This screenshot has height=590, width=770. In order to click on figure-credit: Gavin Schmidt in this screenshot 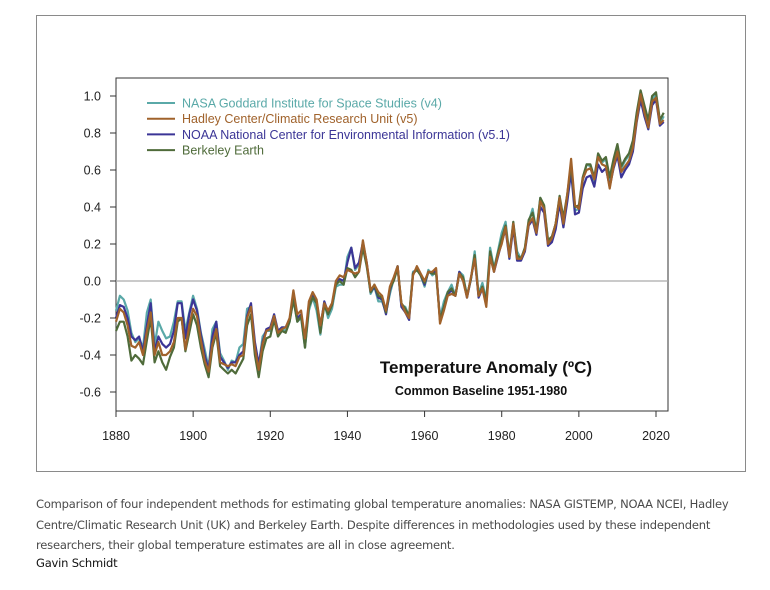, I will do `click(77, 563)`.